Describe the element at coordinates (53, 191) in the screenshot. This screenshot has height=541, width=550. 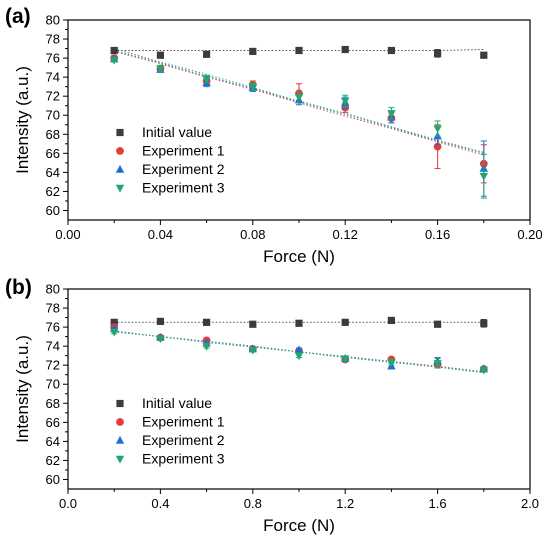
I see `panel-a-y-tick-label: 62` at that location.